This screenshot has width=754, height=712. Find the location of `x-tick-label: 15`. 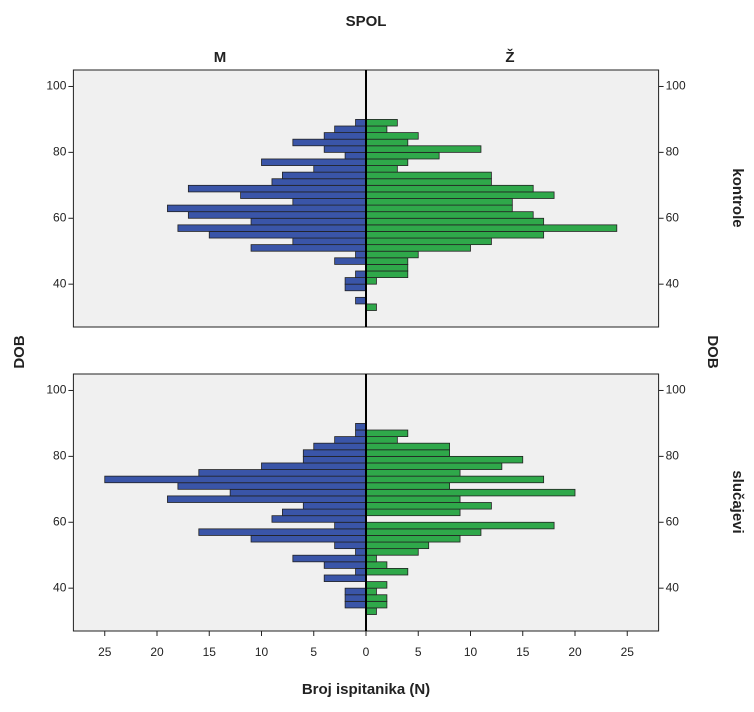

x-tick-label: 15 is located at coordinates (210, 652).